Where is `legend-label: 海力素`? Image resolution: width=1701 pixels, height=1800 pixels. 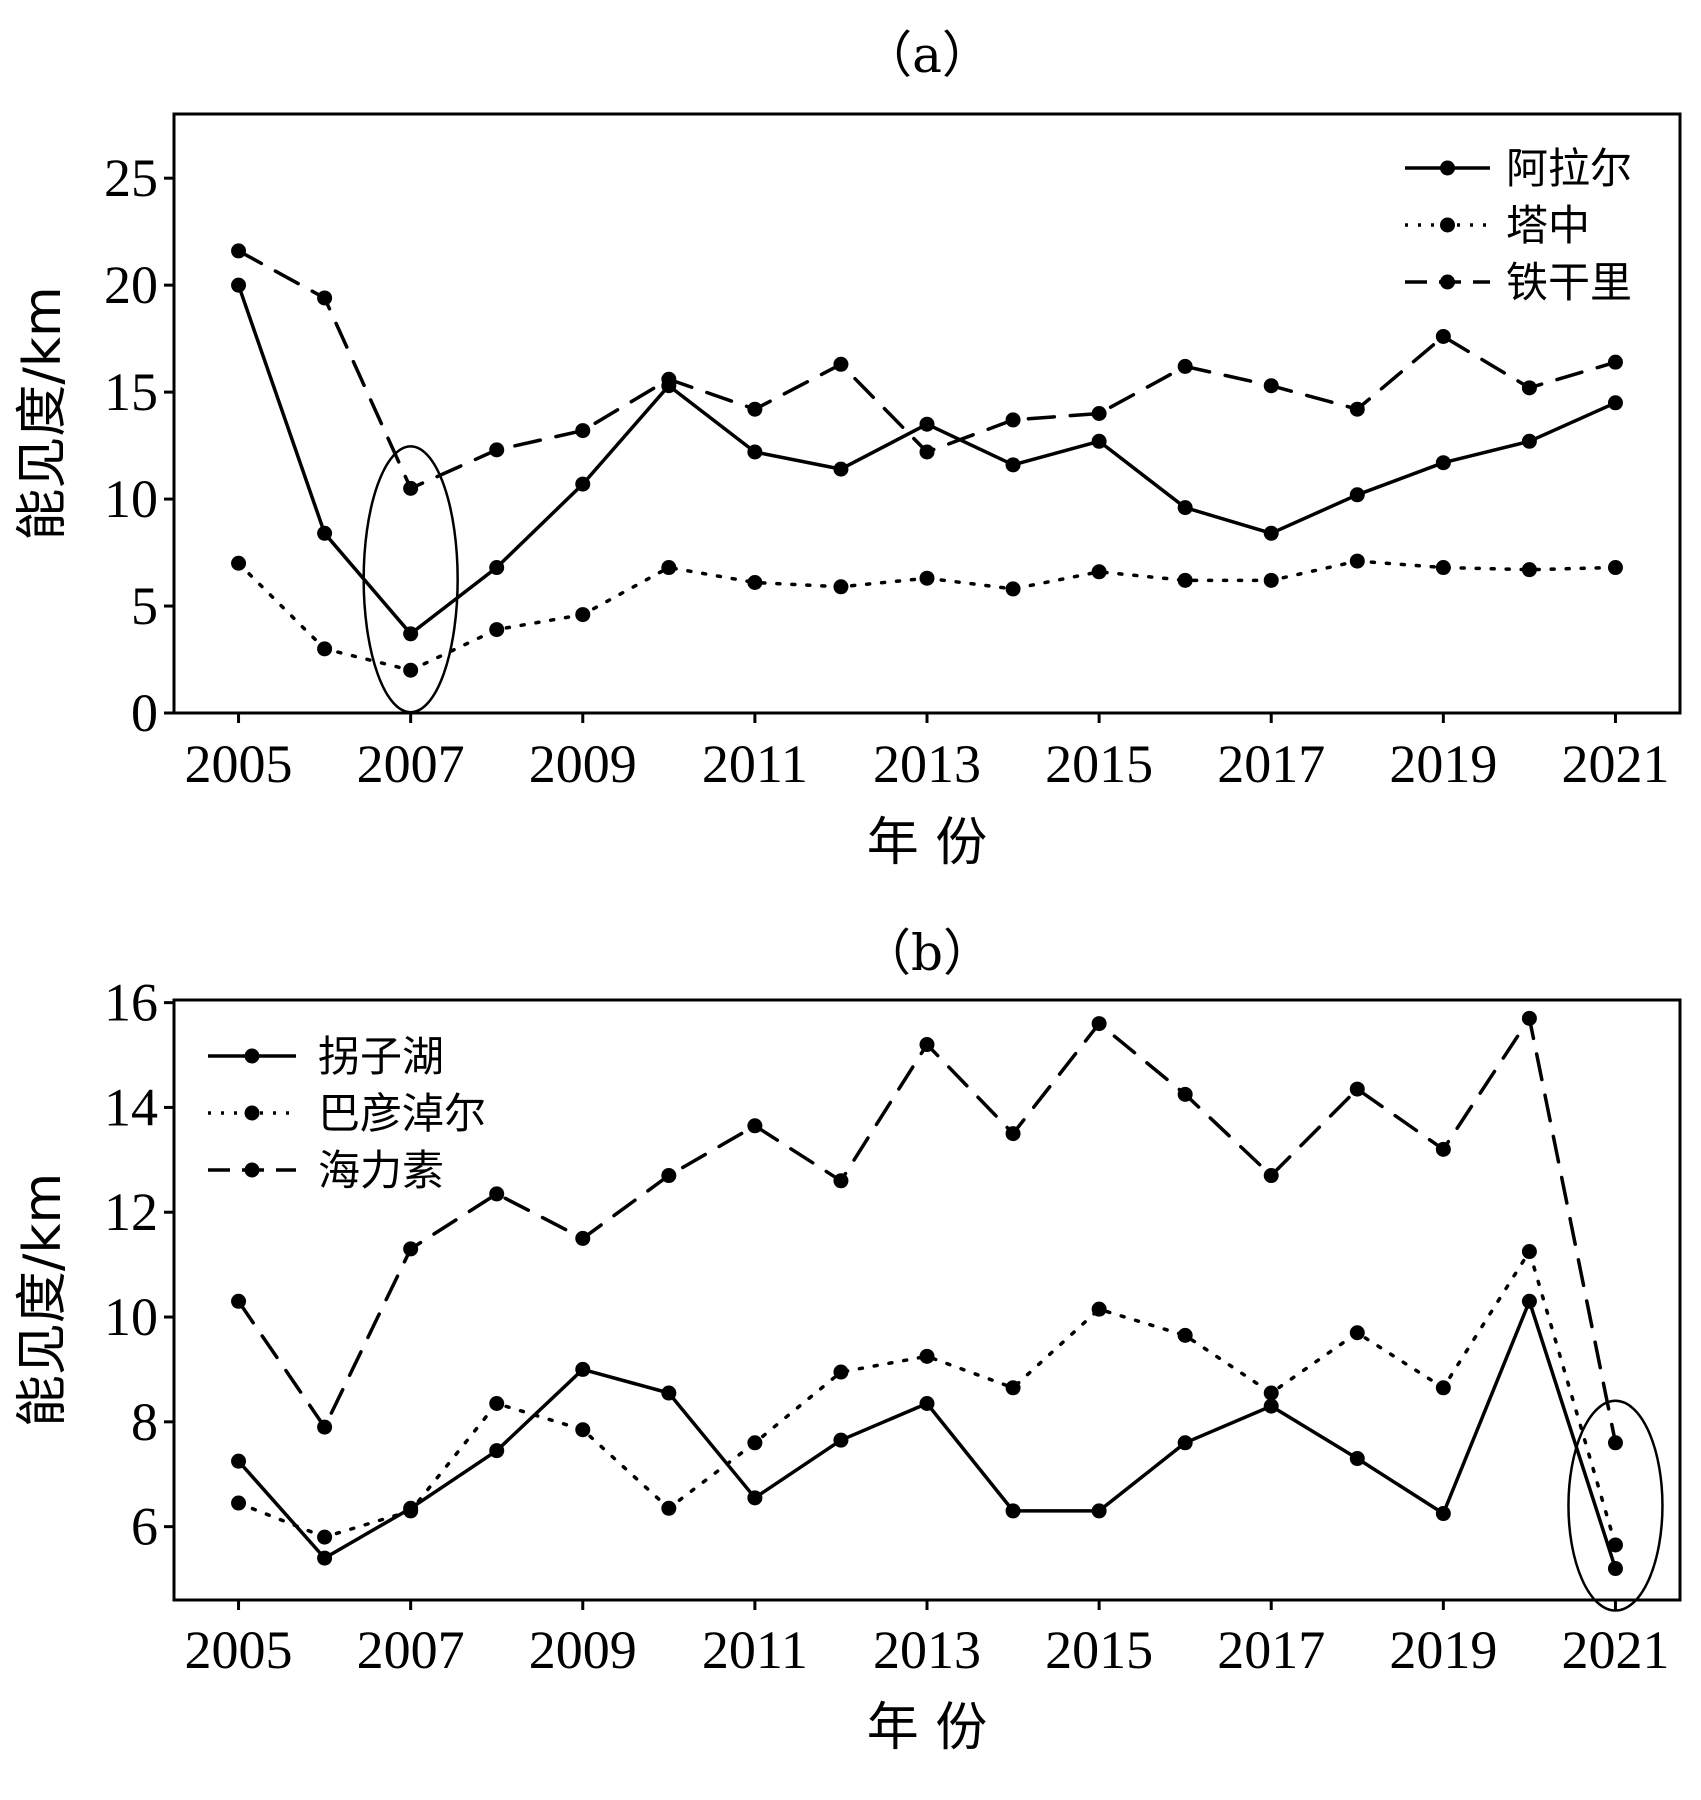 legend-label: 海力素 is located at coordinates (381, 1170).